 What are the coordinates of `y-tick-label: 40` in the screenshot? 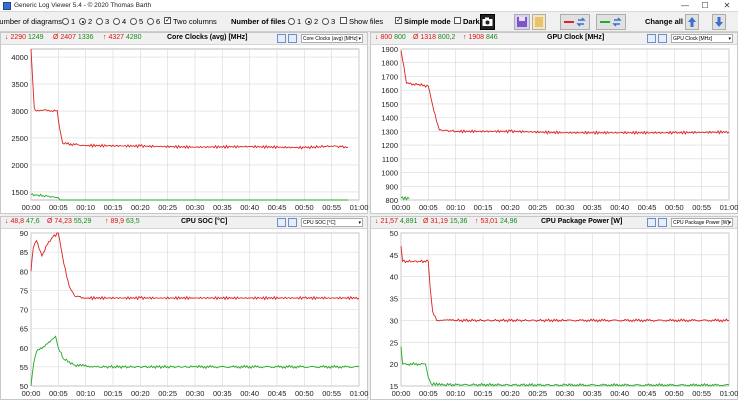 It's located at (394, 277).